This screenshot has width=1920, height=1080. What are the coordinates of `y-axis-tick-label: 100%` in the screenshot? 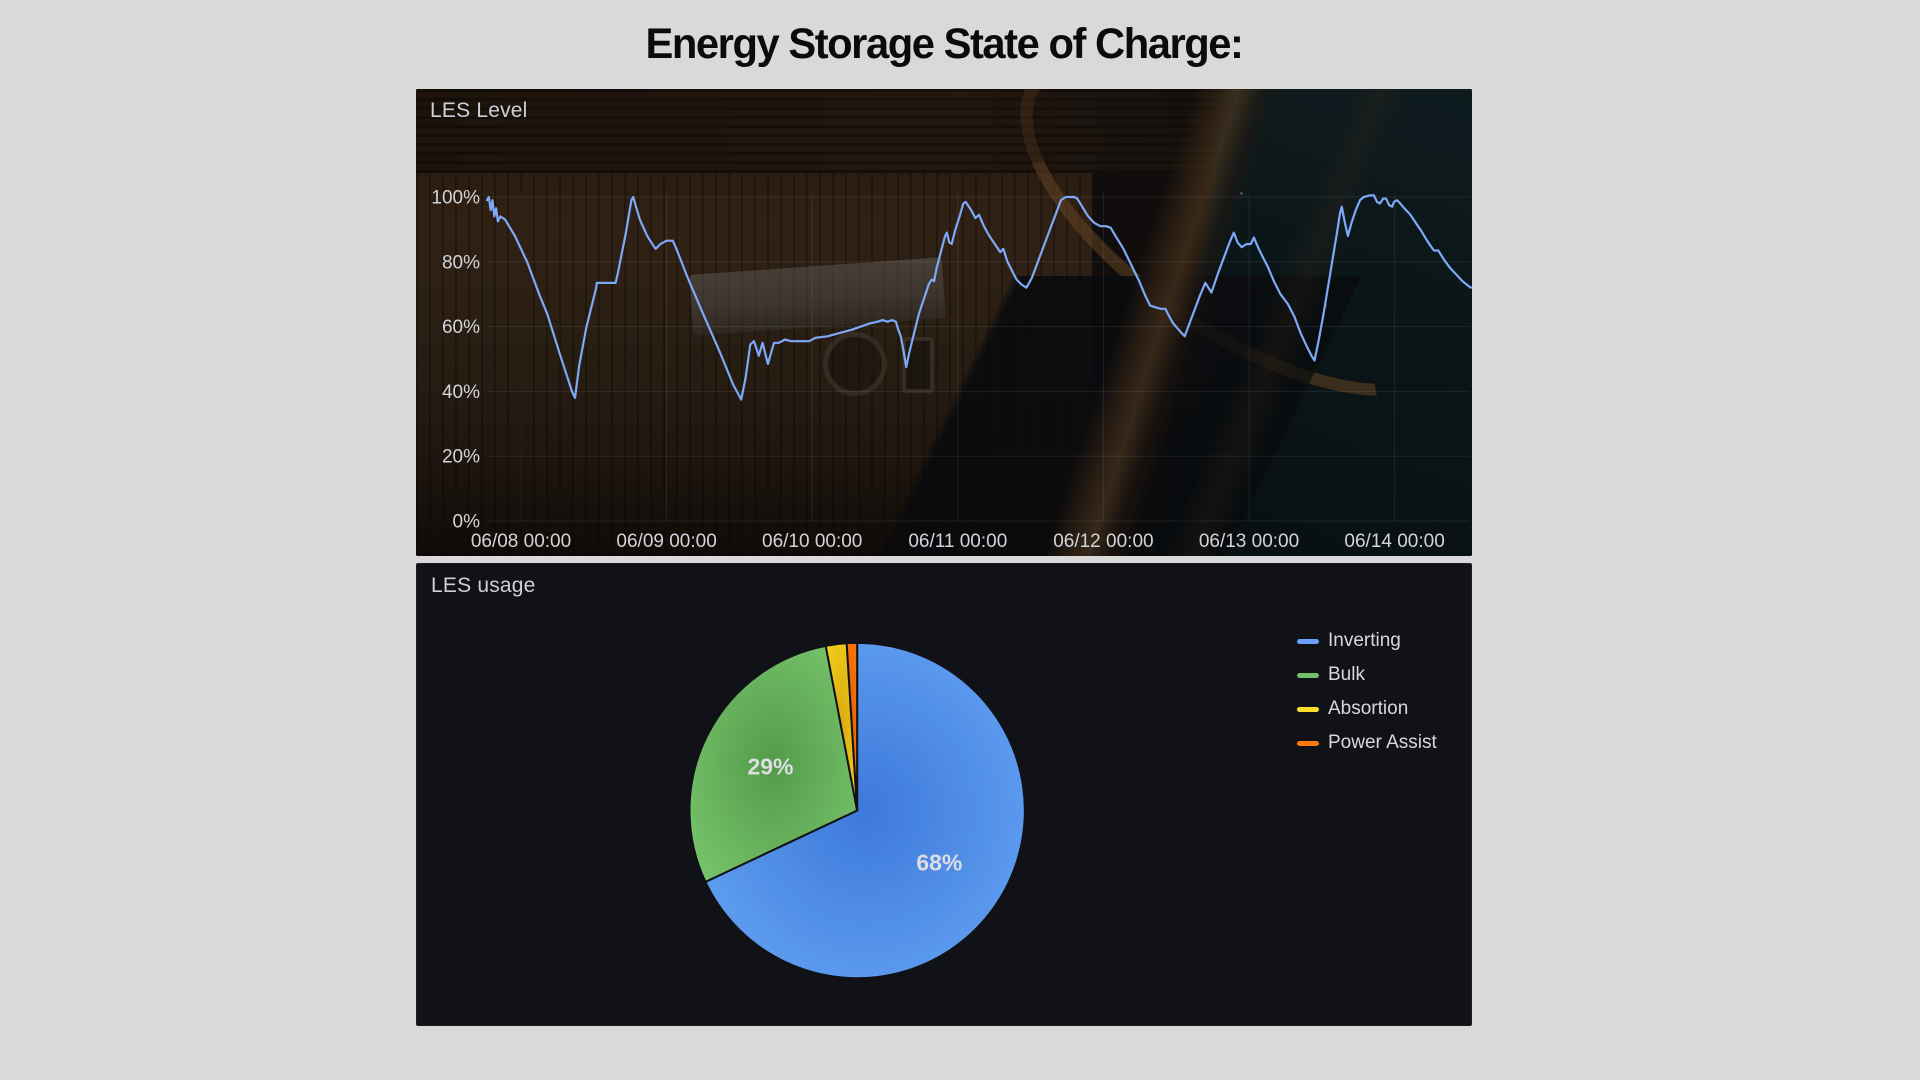 It's located at (455, 198).